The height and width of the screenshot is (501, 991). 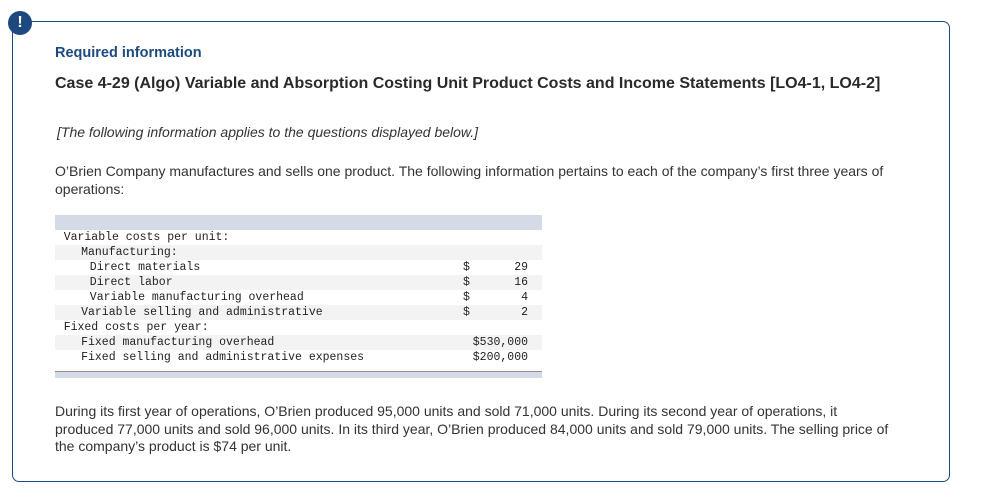 I want to click on required-information-heading: Required information, so click(x=128, y=53).